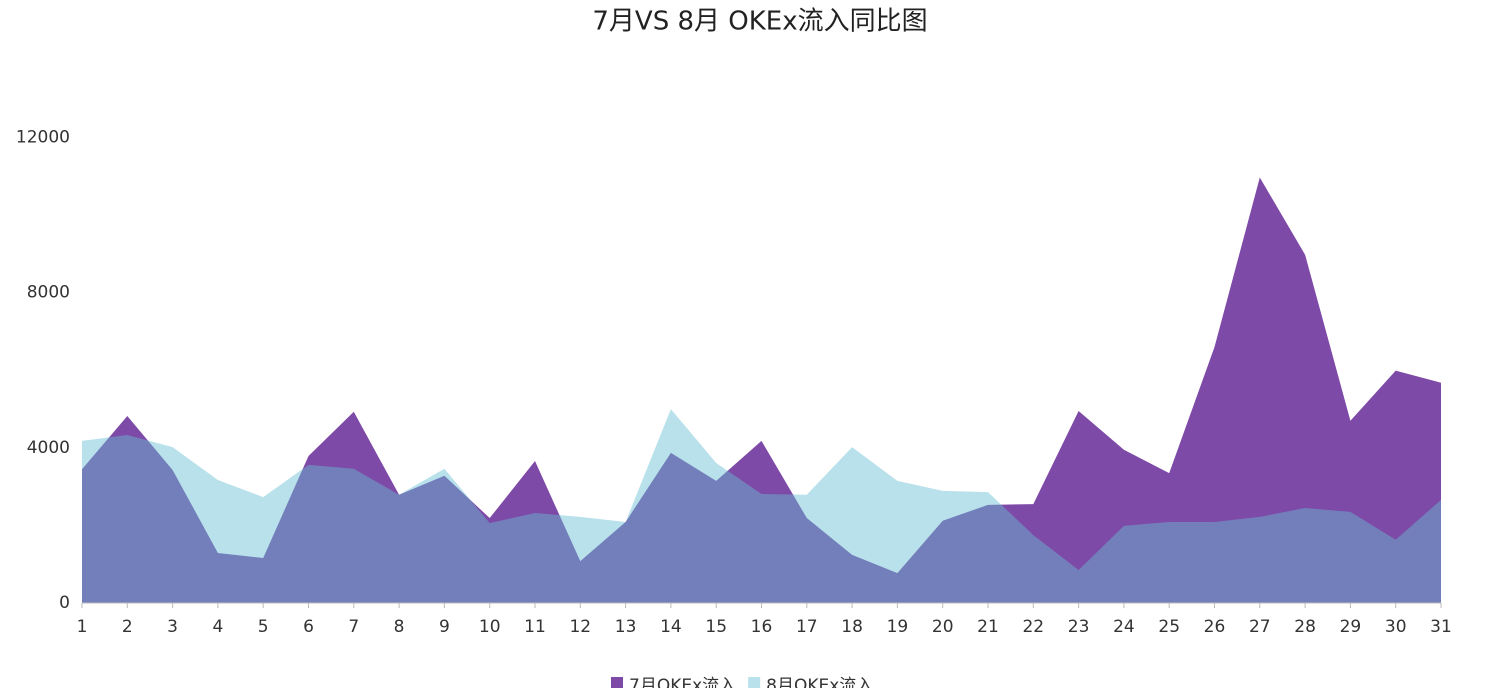  What do you see at coordinates (535, 627) in the screenshot?
I see `x-tick-label: 11` at bounding box center [535, 627].